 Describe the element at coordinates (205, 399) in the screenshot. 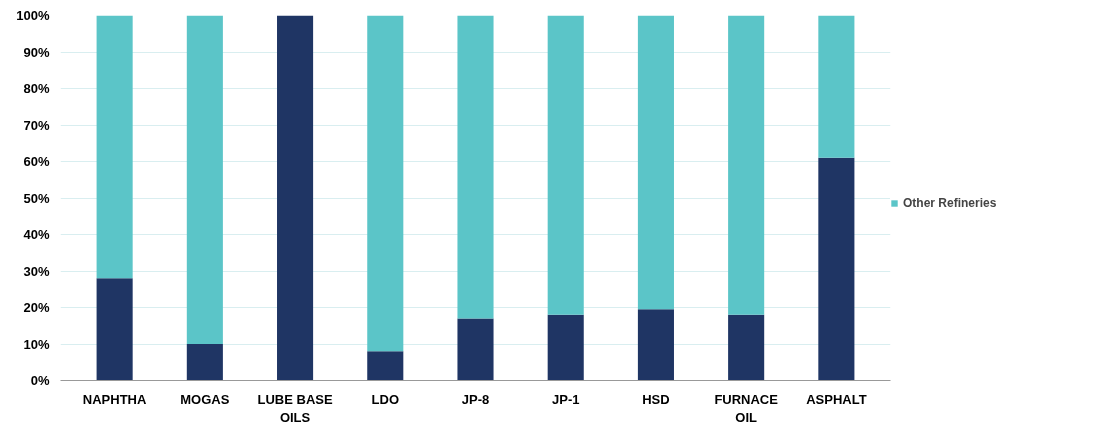

I see `x-tick-label: MOGAS` at that location.